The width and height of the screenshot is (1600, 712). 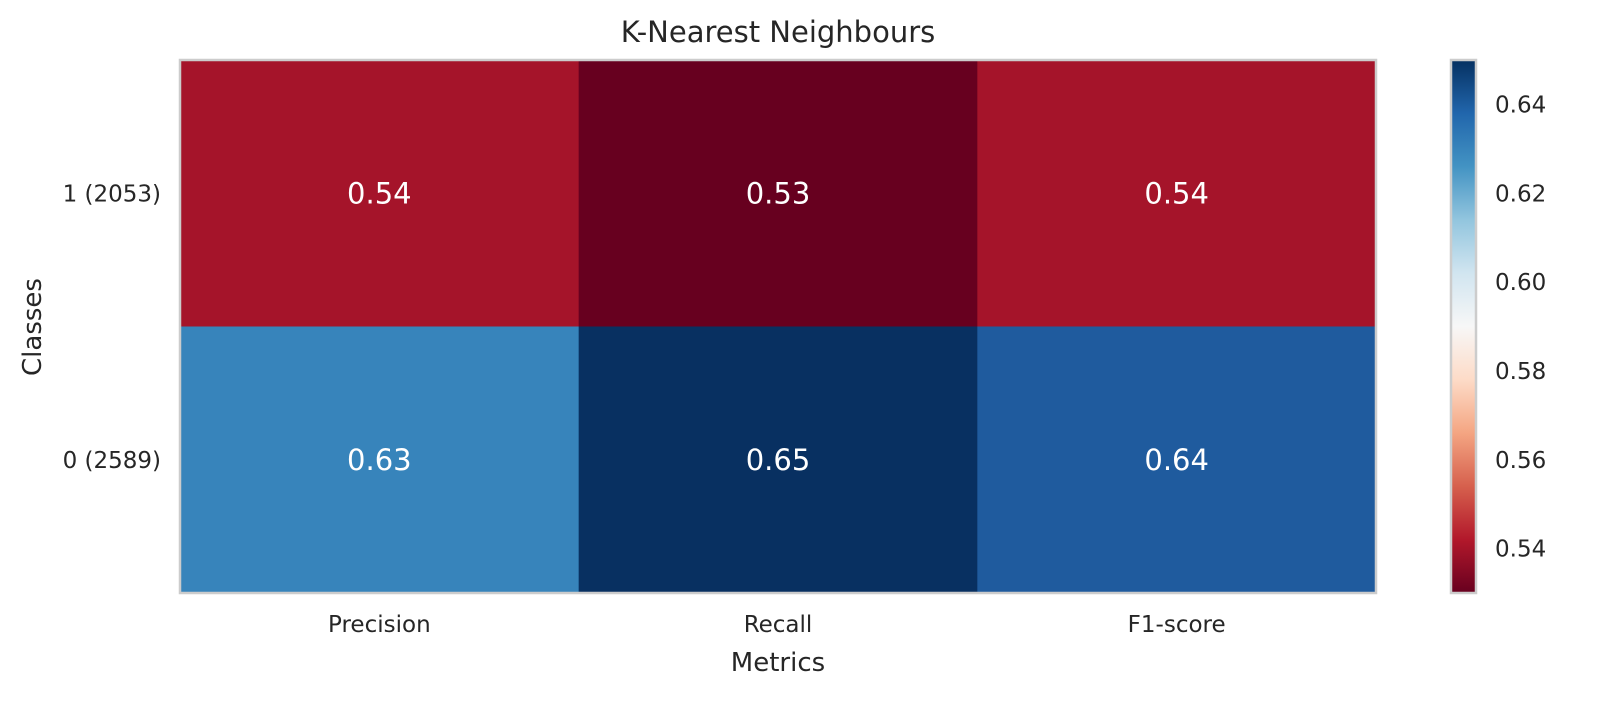 I want to click on colorbar-tick-label: 0.56, so click(x=1520, y=461).